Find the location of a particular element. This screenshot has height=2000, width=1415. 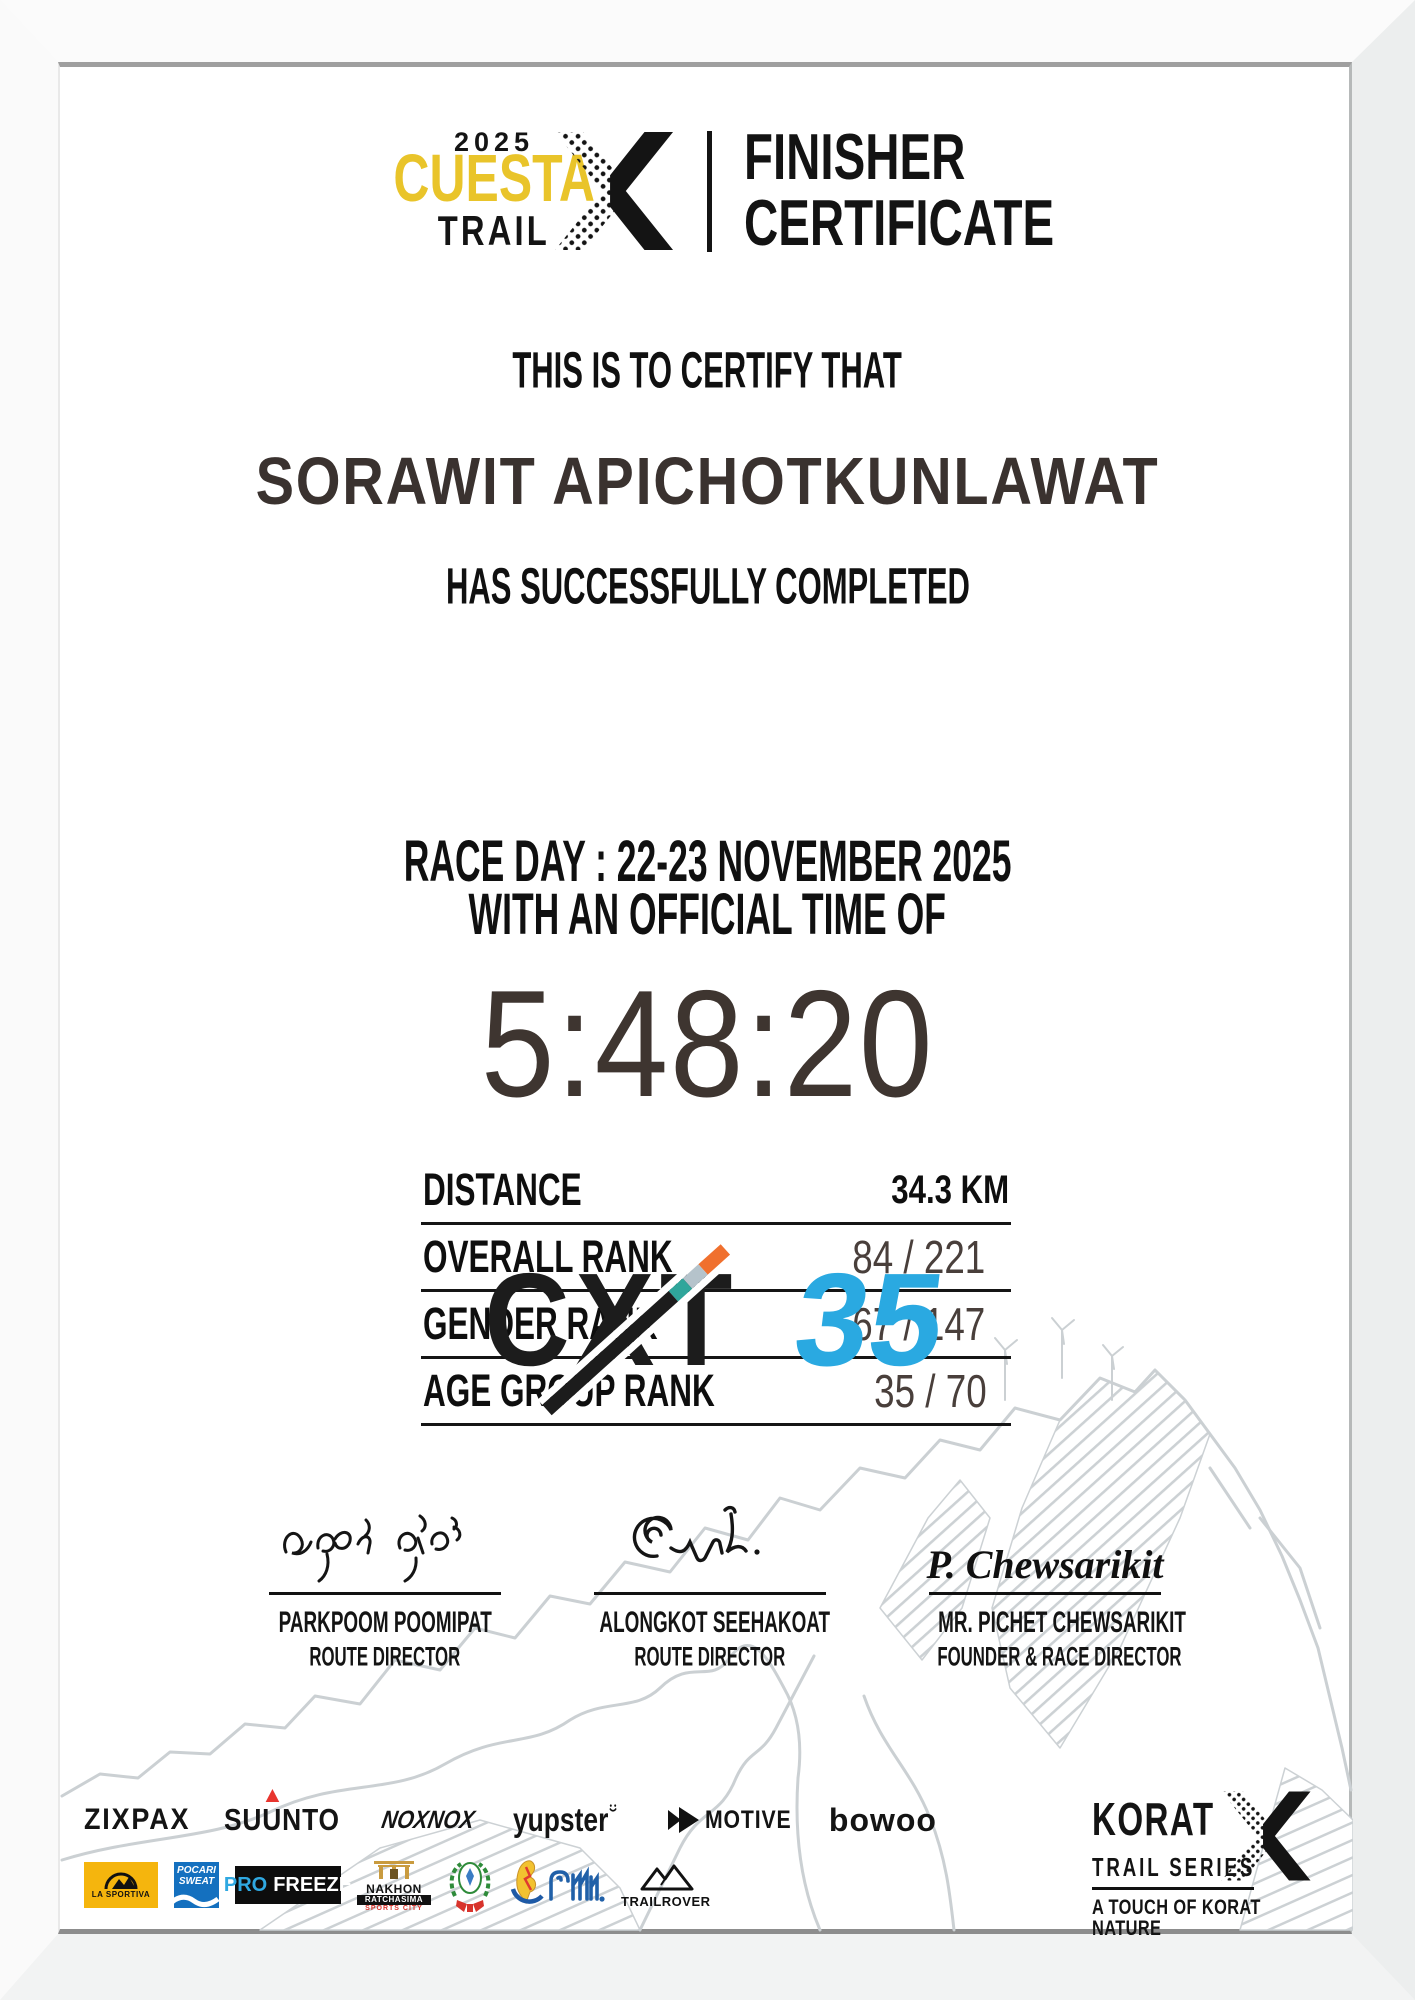

sponsor-pocari-sweat: POCARI SWEAT is located at coordinates (196, 1885).